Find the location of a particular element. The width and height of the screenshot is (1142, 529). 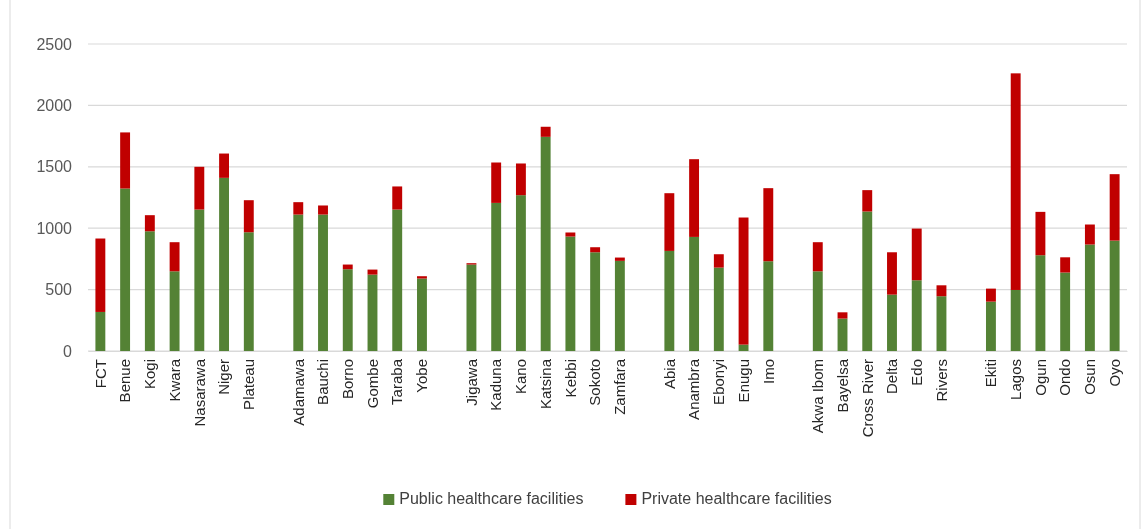

x-tick-label: Lagos is located at coordinates (1015, 379).